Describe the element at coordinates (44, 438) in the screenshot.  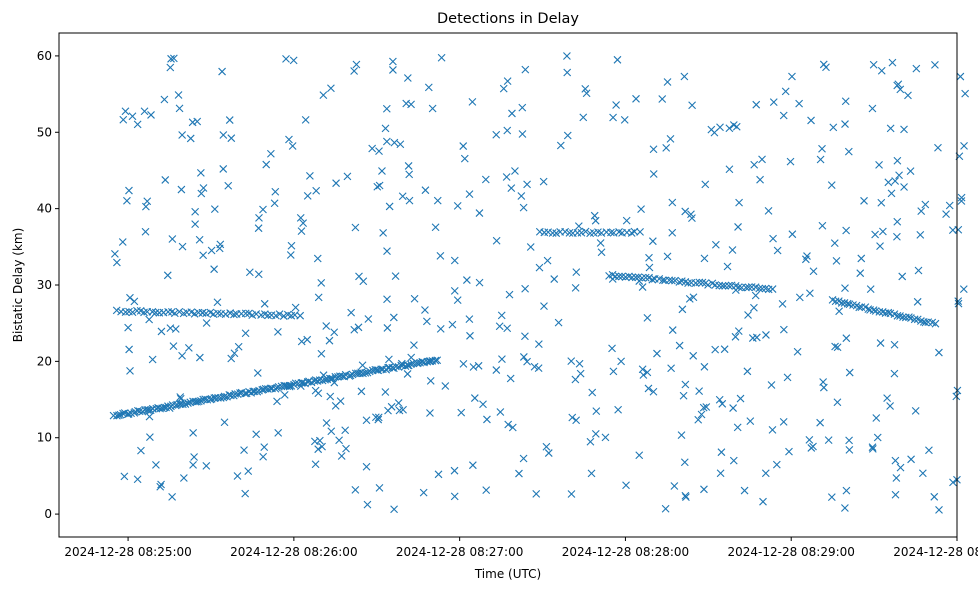
I see `y-tick-label: 10` at that location.